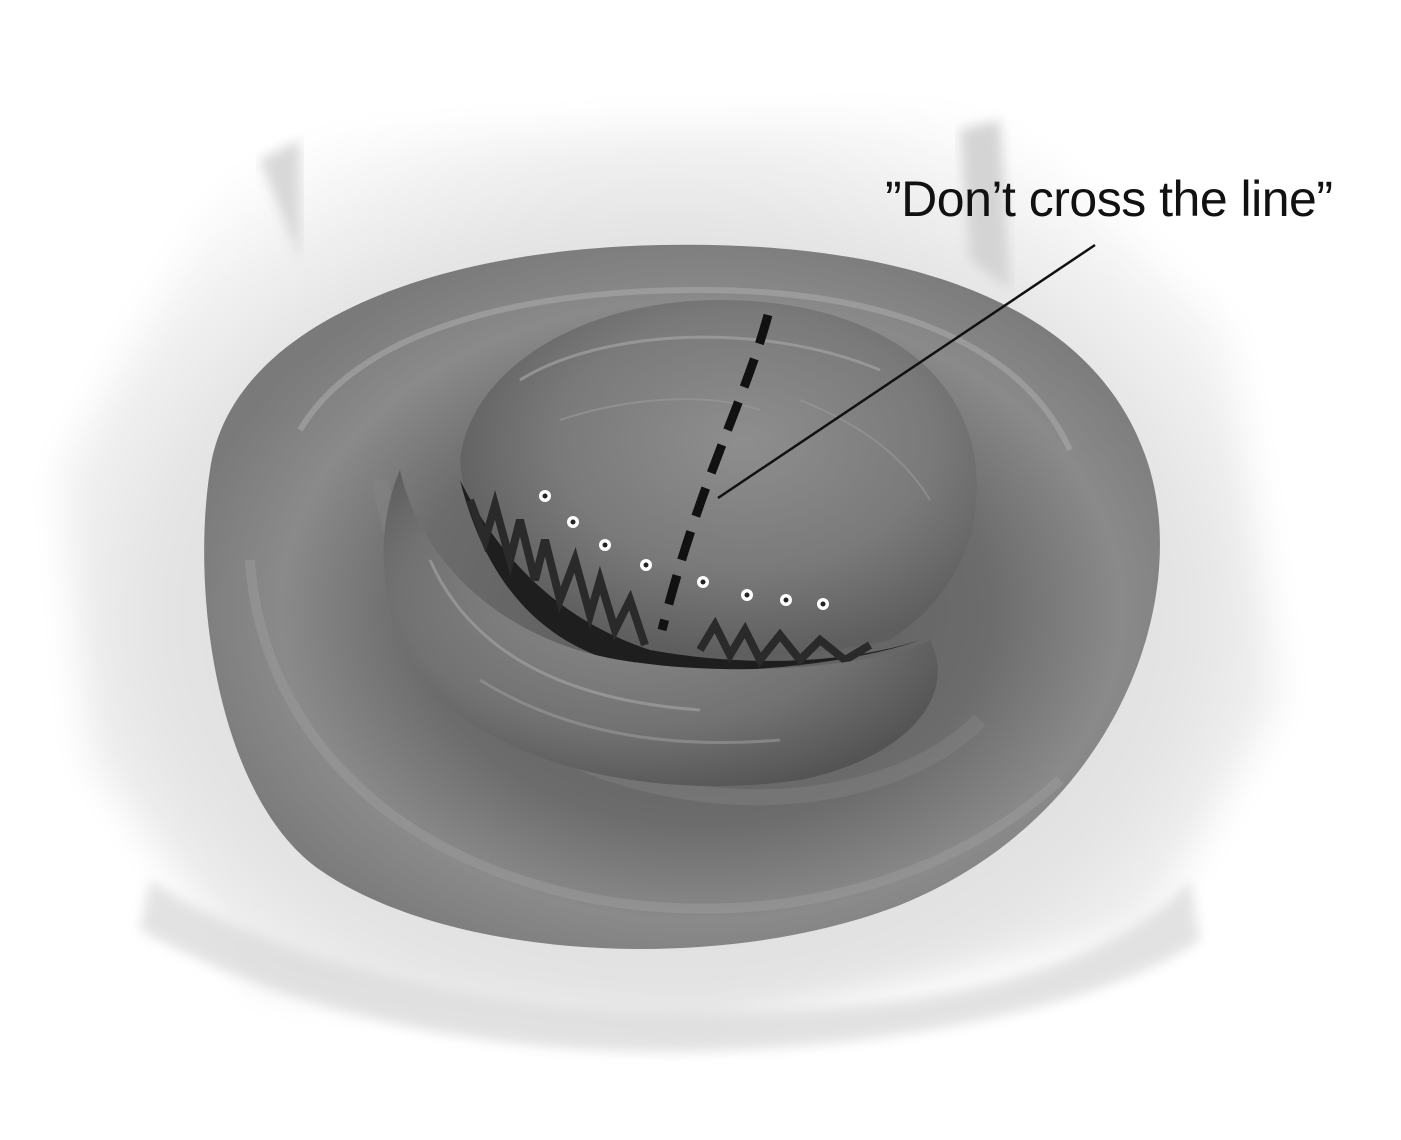  Describe the element at coordinates (684, 550) in the screenshot. I see `suture-points` at that location.